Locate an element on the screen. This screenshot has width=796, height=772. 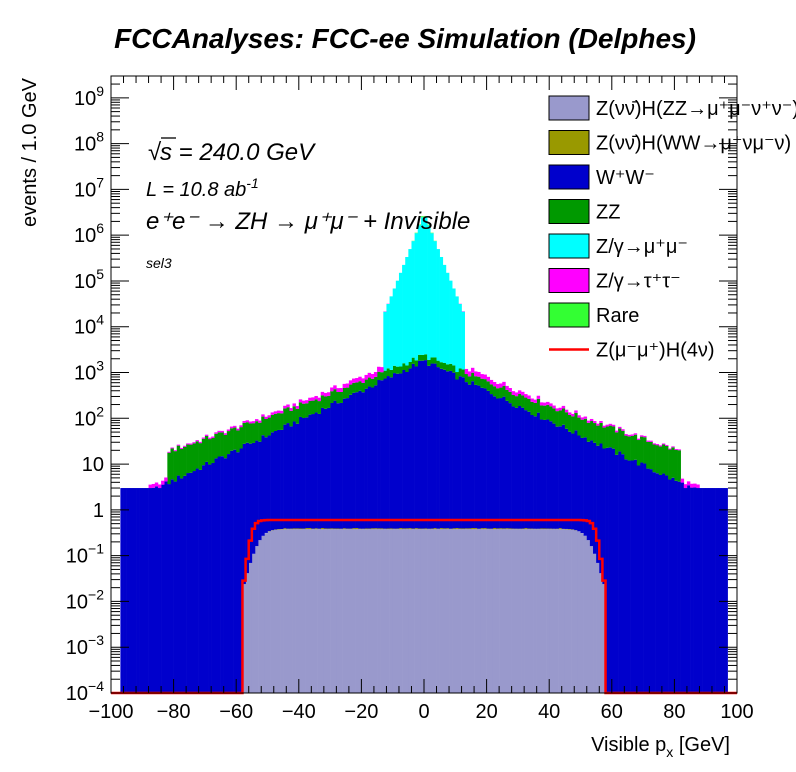
x-tick-label: 60 is located at coordinates (612, 712).